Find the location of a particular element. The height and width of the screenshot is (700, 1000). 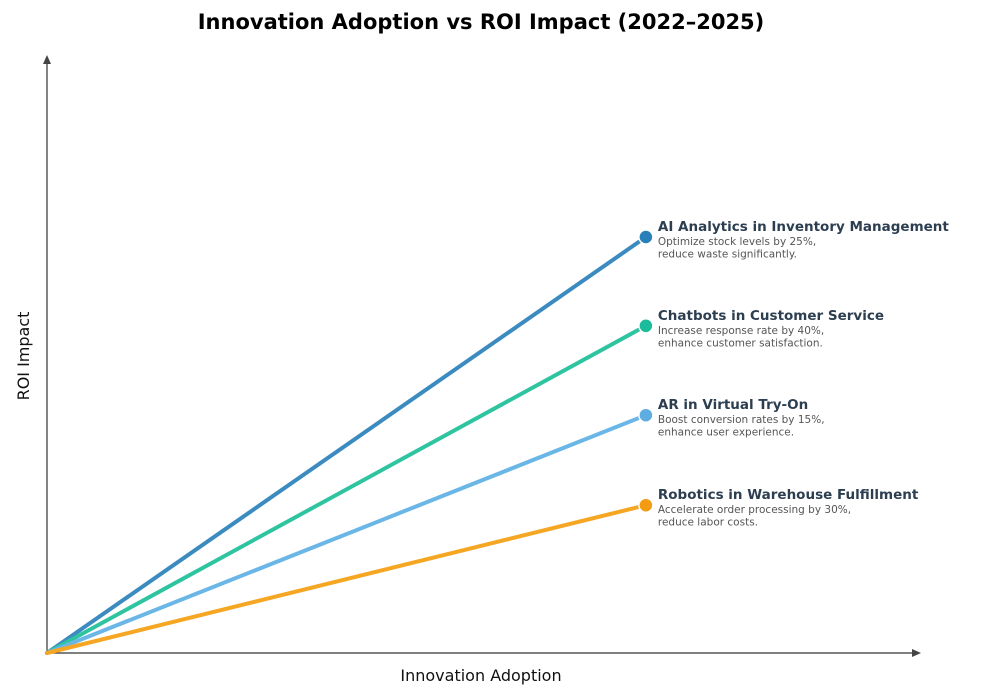

y-axis-label: ROI Impact is located at coordinates (23, 356).